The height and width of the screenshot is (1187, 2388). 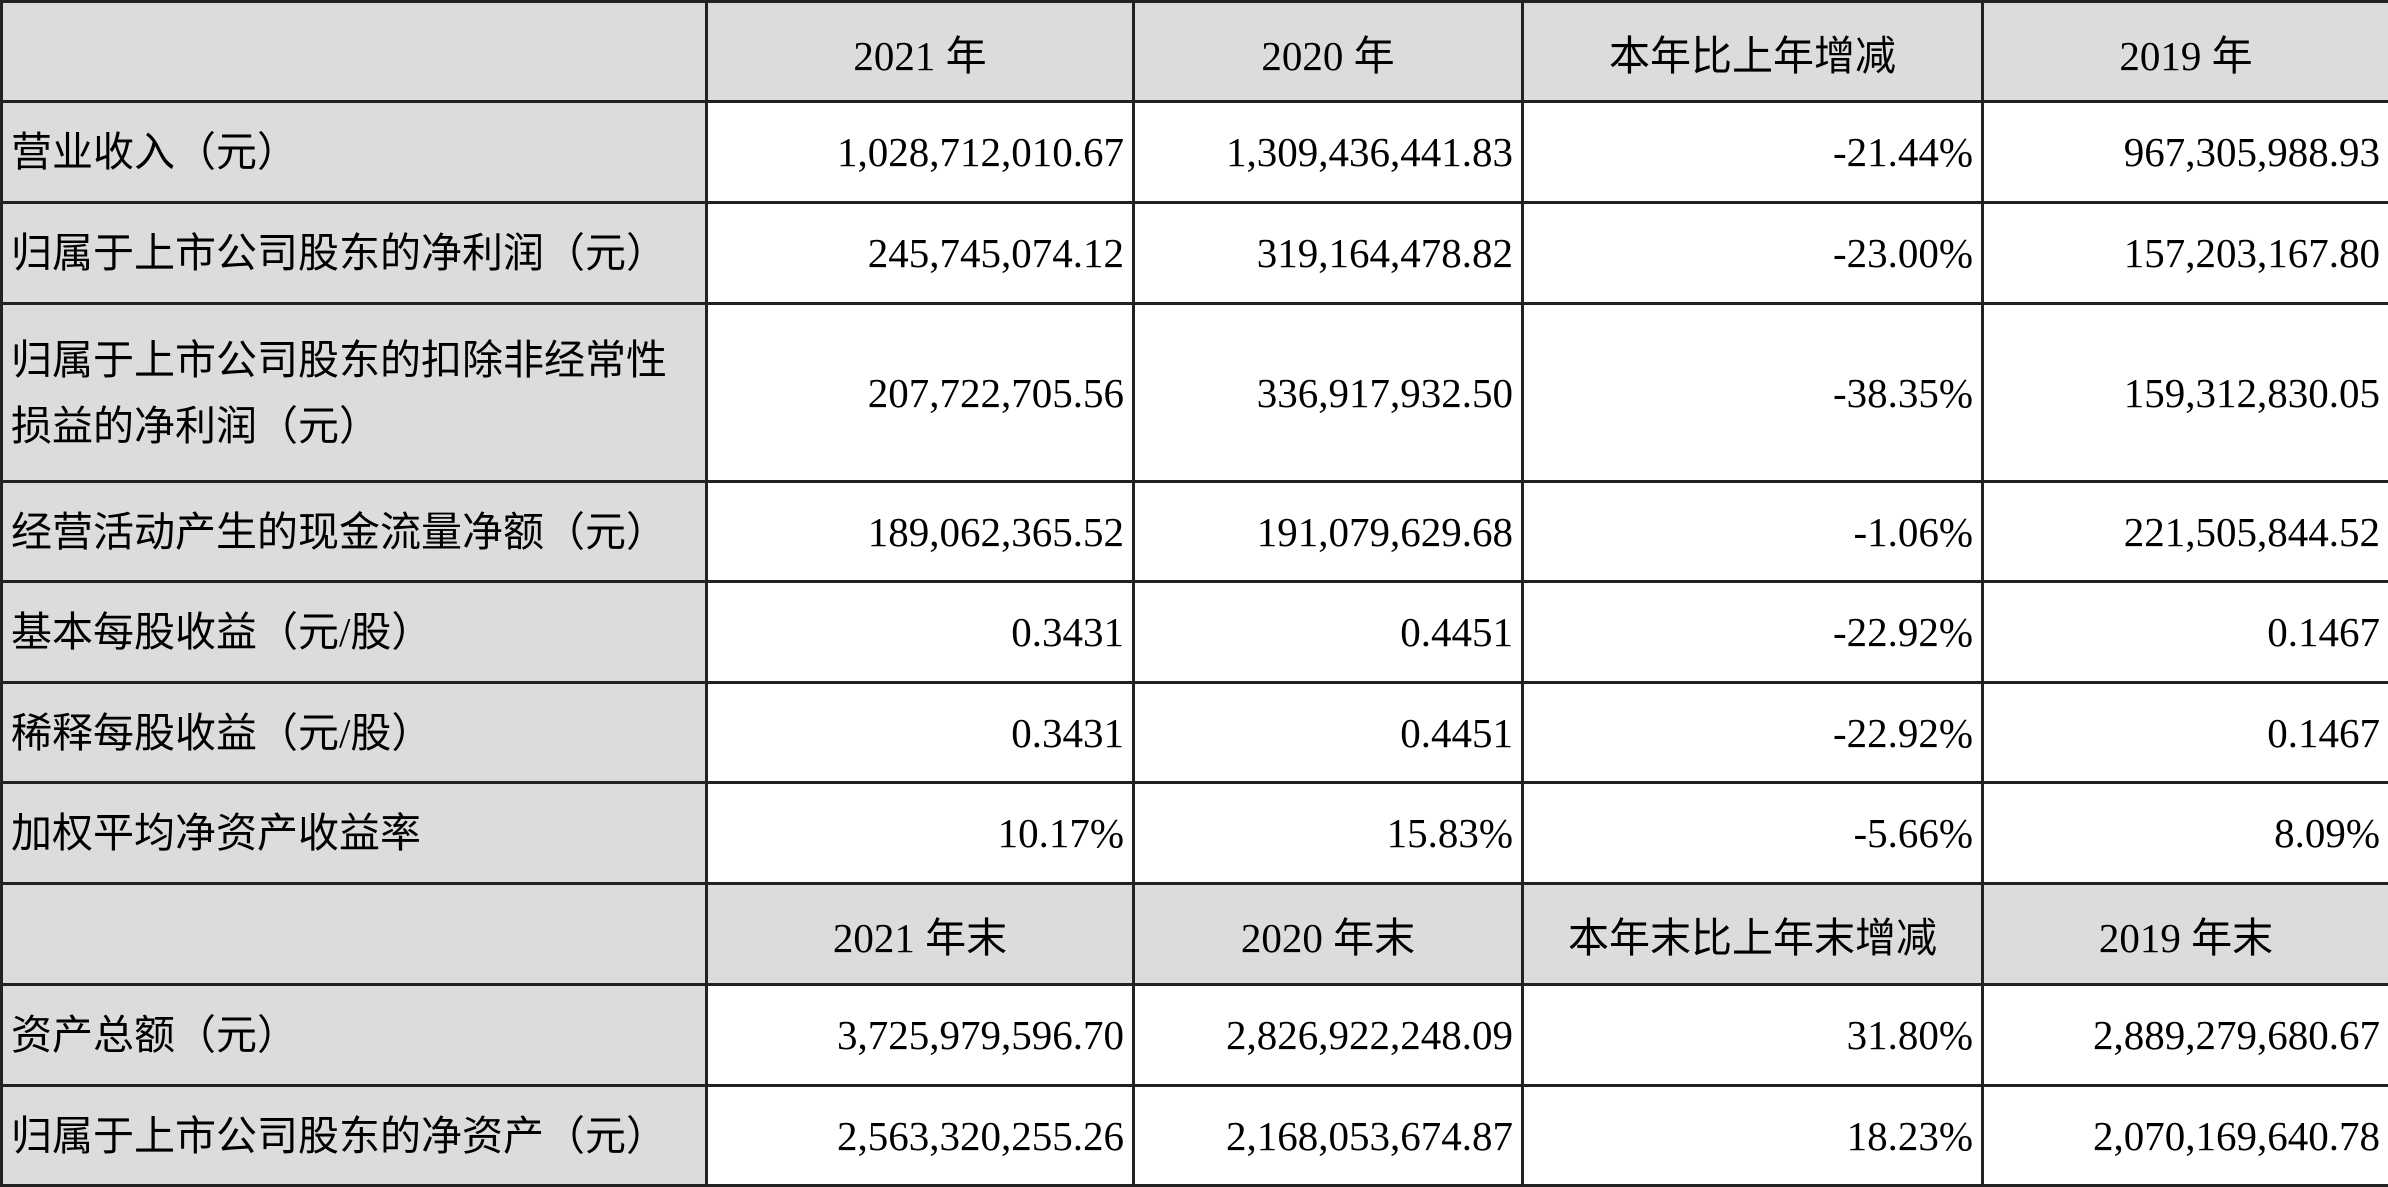 I want to click on table-cell: 245,745,074.12, so click(x=920, y=253).